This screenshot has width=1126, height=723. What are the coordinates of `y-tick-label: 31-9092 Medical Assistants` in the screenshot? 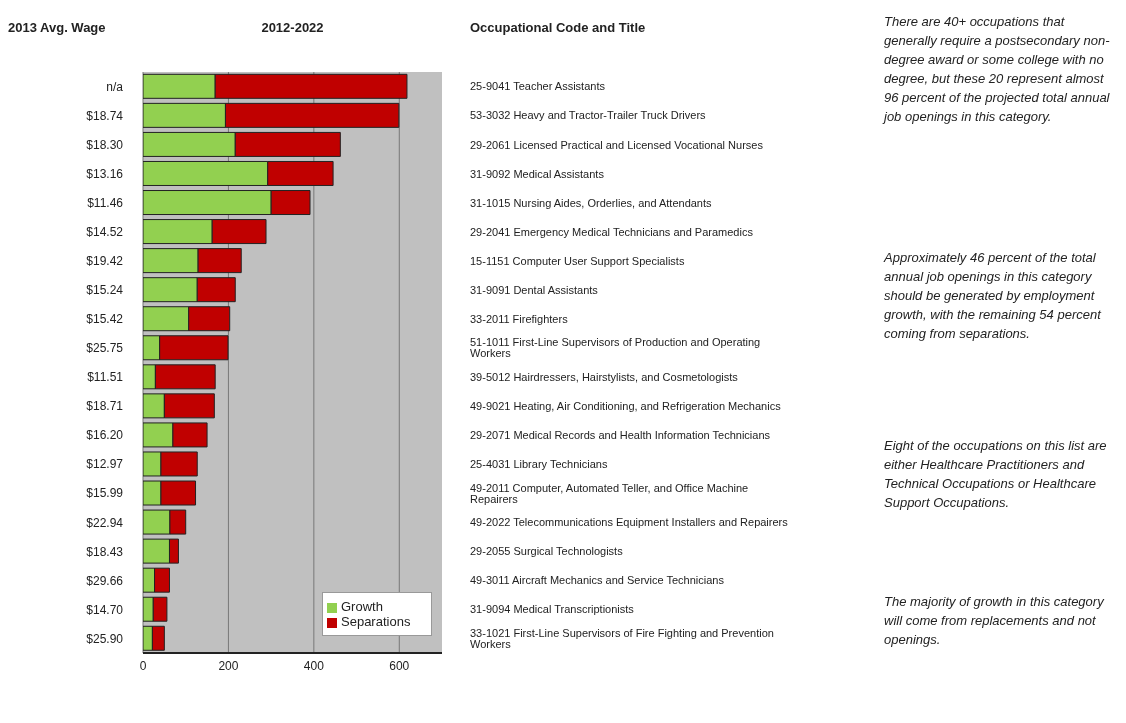 It's located at (537, 173).